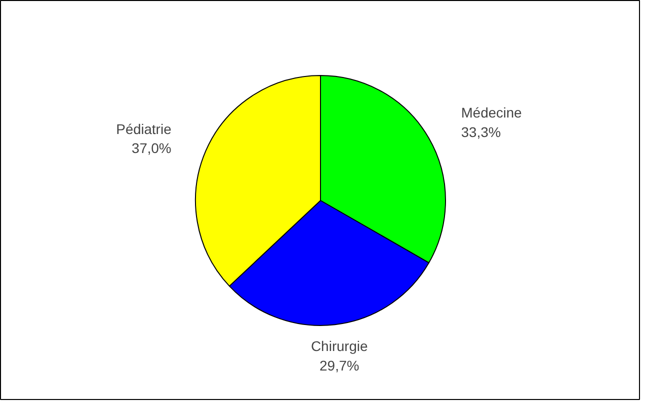 This screenshot has width=645, height=407. I want to click on slice-label: Chirurgie, so click(339, 346).